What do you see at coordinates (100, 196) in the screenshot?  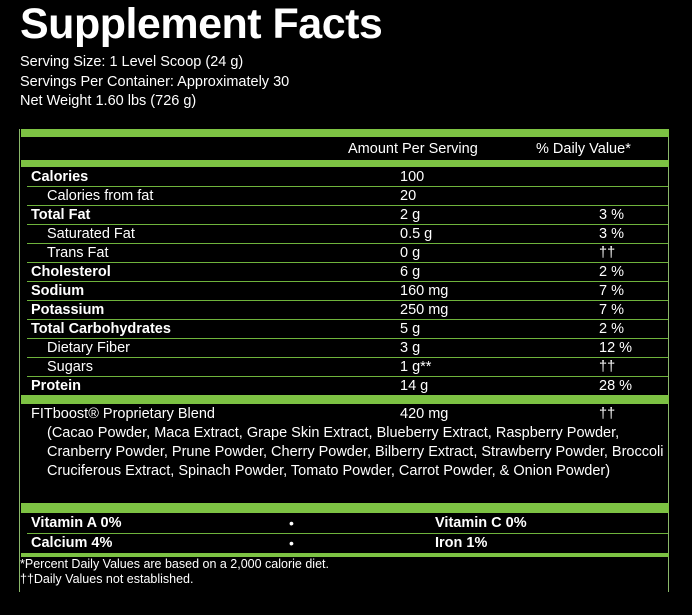 I see `nutrient-name: Calories from fat` at bounding box center [100, 196].